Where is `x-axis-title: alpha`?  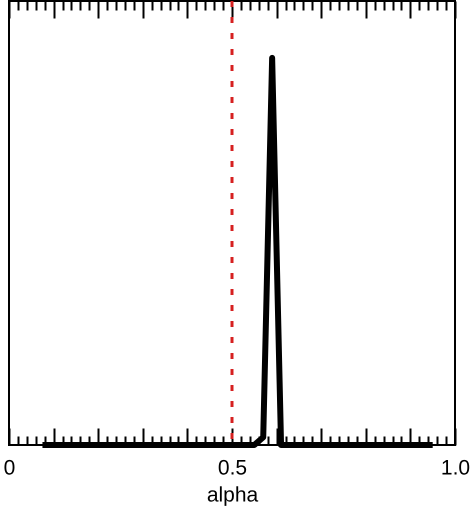
x-axis-title: alpha is located at coordinates (232, 495).